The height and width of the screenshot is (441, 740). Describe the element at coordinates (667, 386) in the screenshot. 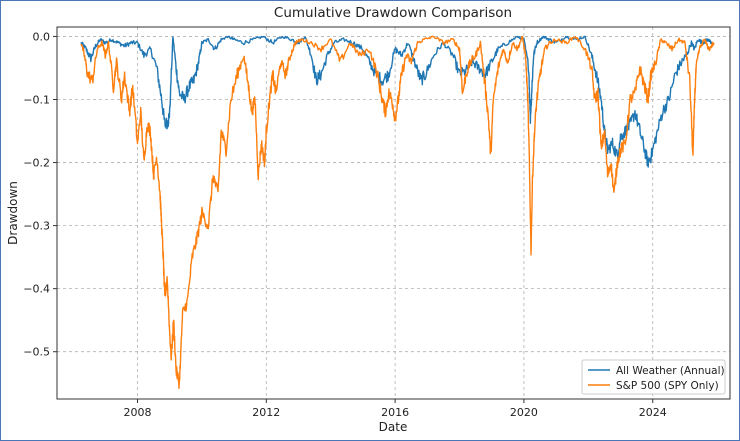

I see `legend-label-sp500: S&P 500 (SPY Only)` at that location.